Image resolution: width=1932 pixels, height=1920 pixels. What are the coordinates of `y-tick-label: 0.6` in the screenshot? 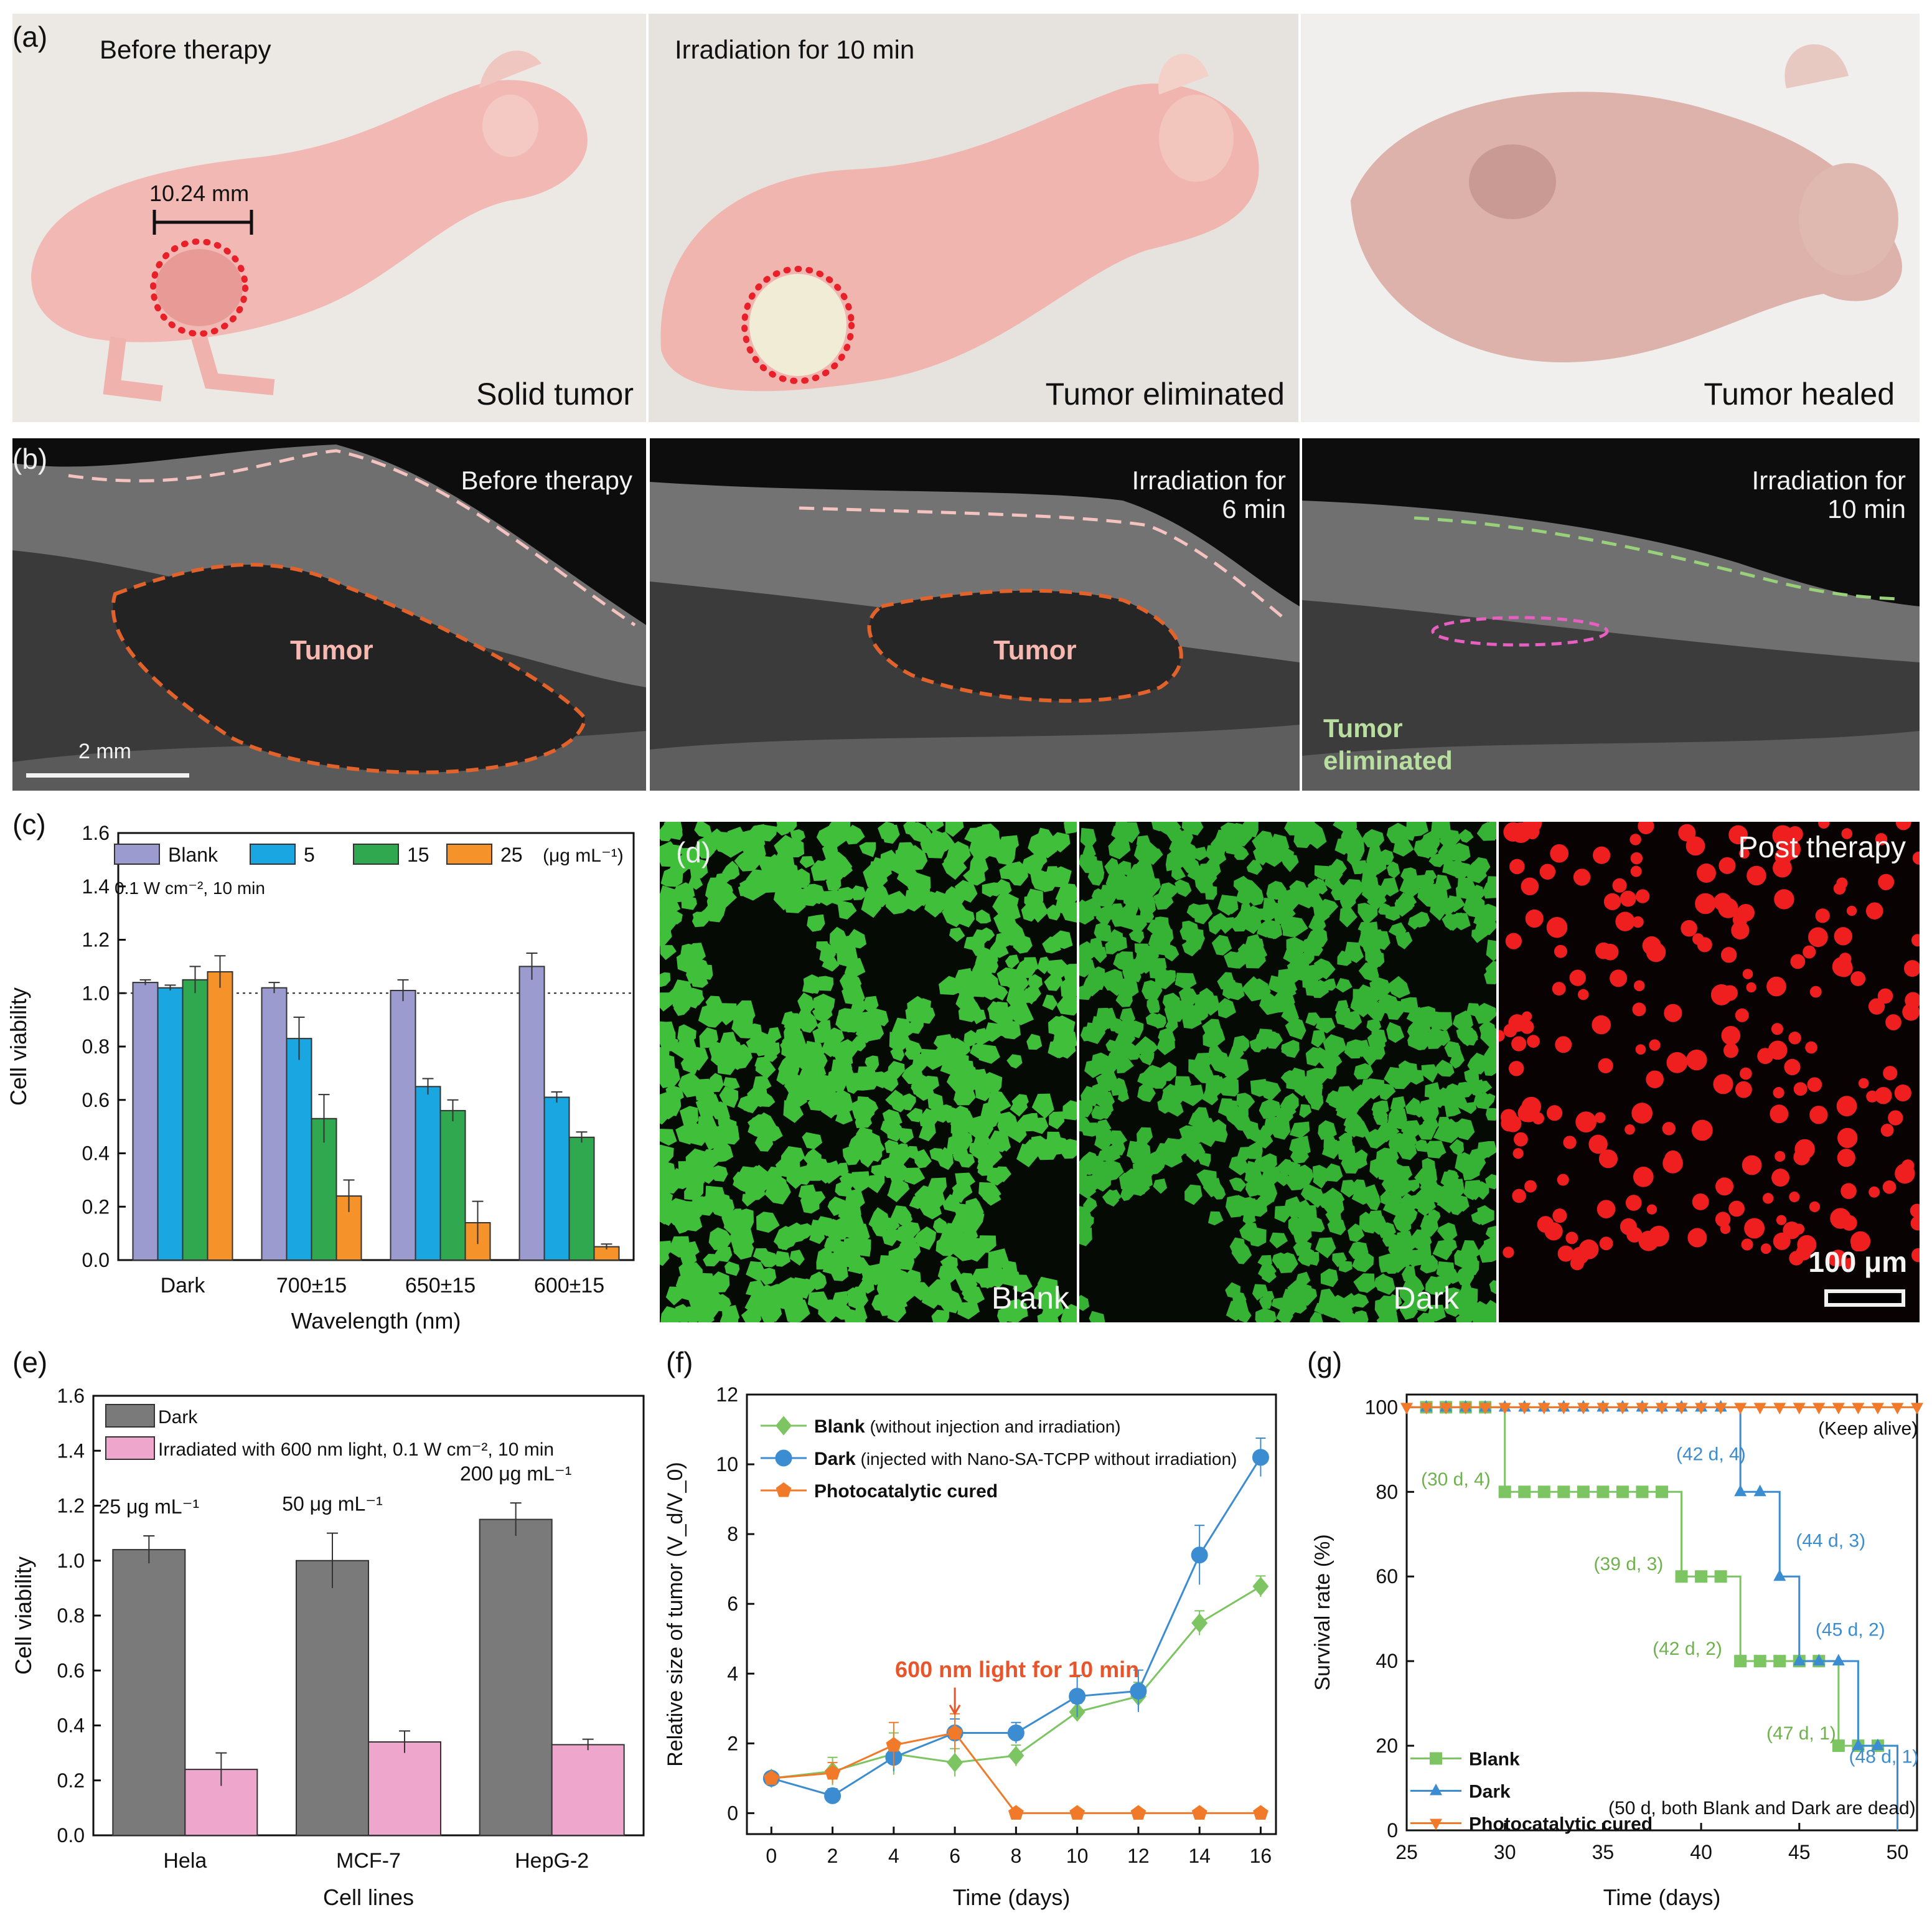 It's located at (96, 1100).